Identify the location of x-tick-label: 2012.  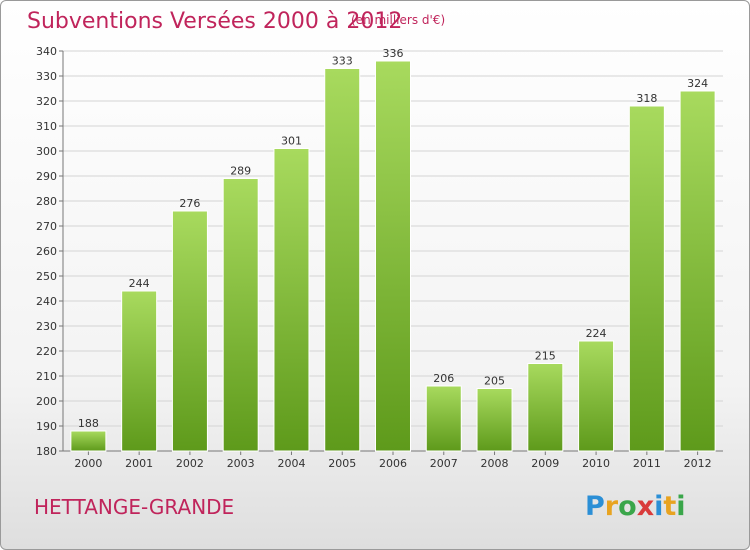
(698, 463).